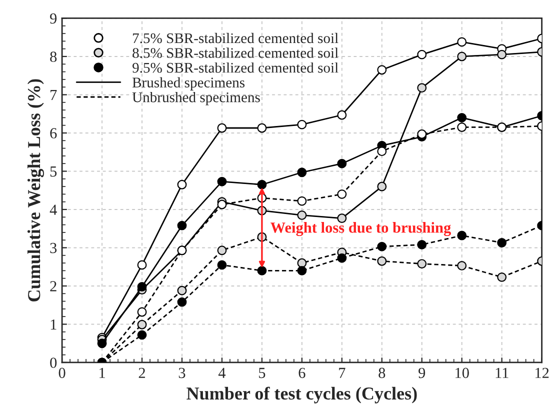 This screenshot has width=554, height=405. I want to click on legend-label: 8.5% SBR-stabilized cemented soil, so click(235, 53).